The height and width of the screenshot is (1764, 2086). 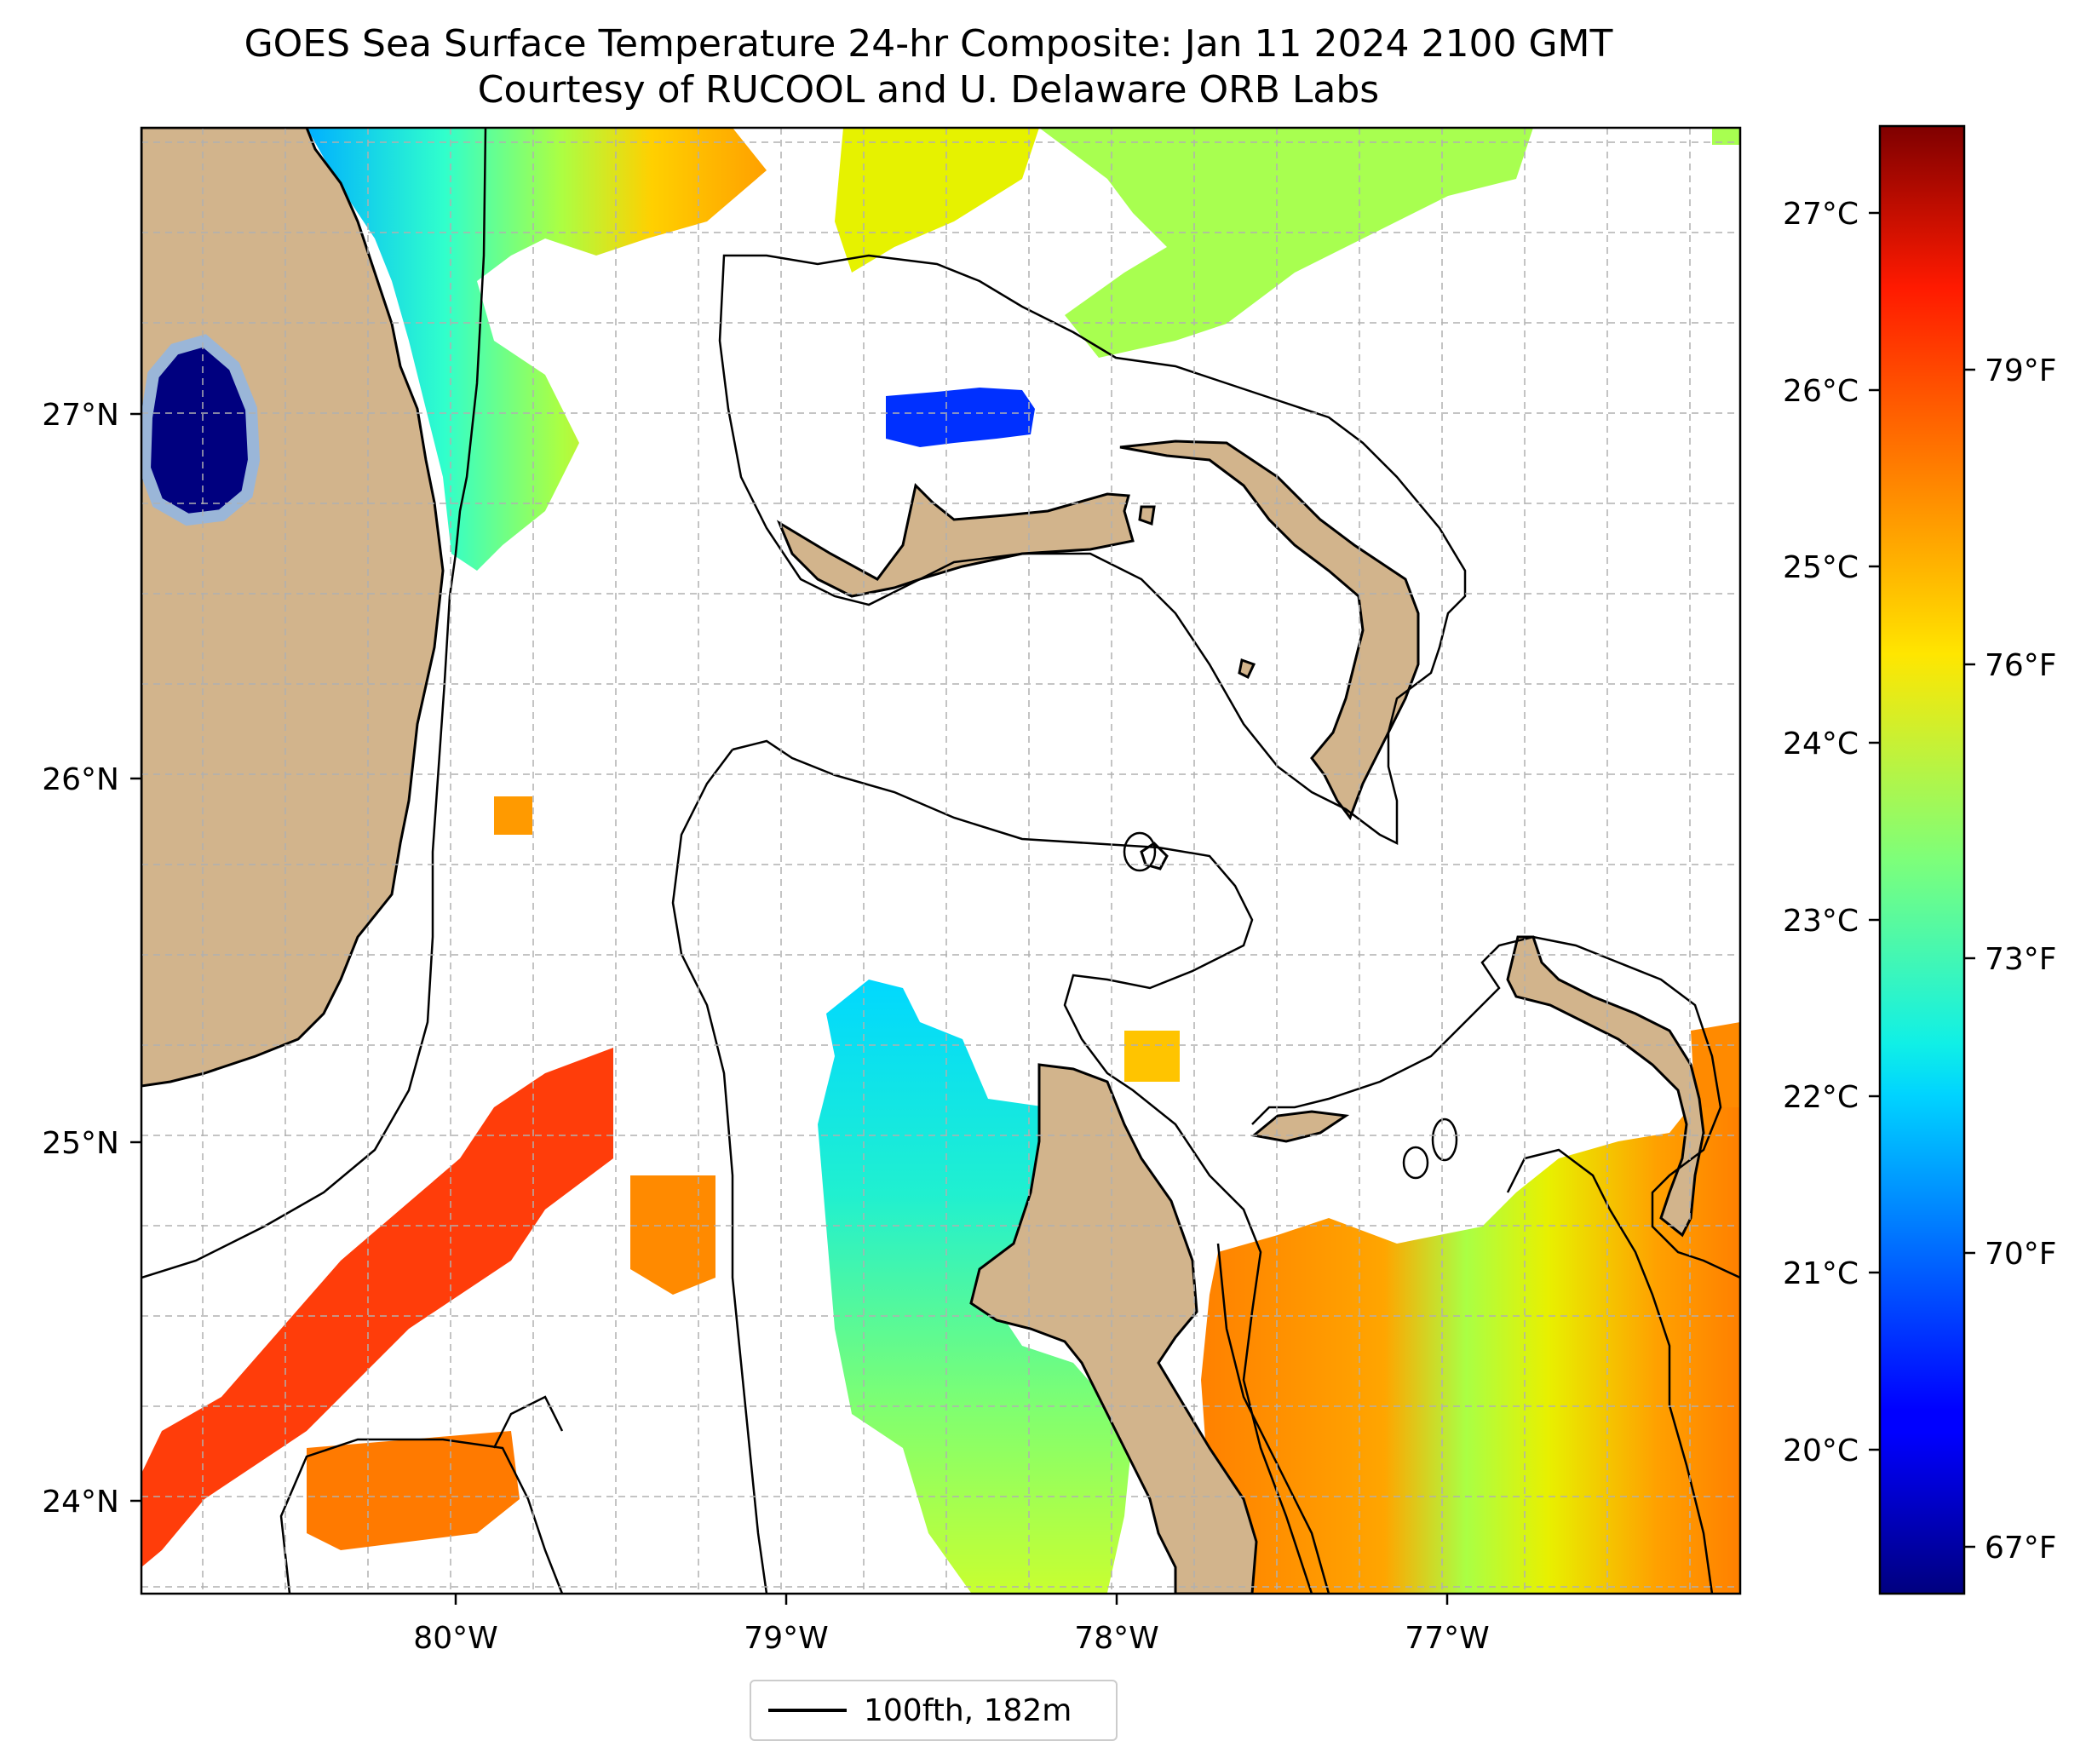 What do you see at coordinates (413, 1490) in the screenshot?
I see `sst-patch-keys-orange` at bounding box center [413, 1490].